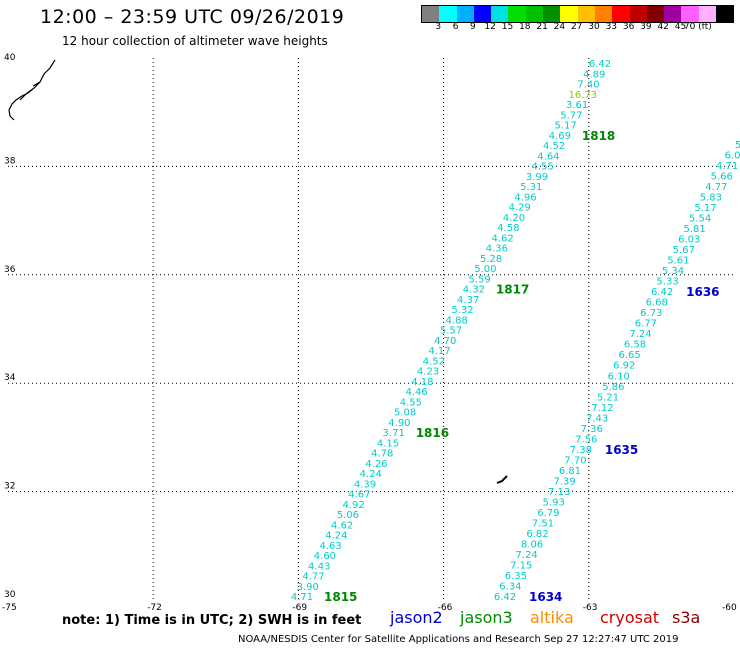 This screenshot has height=650, width=740. Describe the element at coordinates (9, 608) in the screenshot. I see `lon-tick-label: -75` at that location.